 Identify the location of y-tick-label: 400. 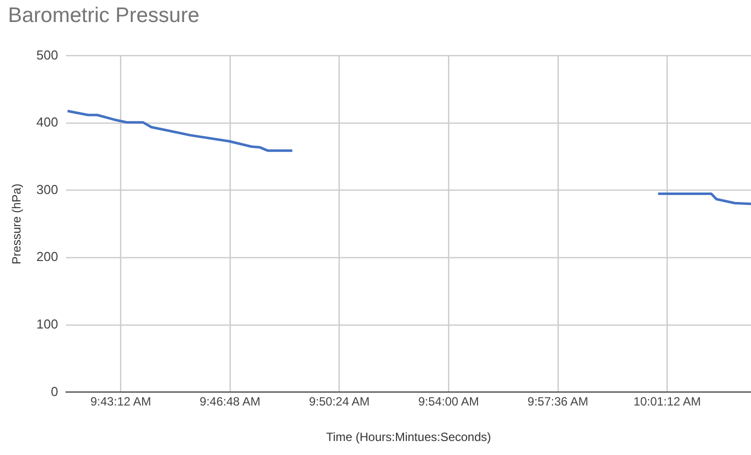
(47, 122).